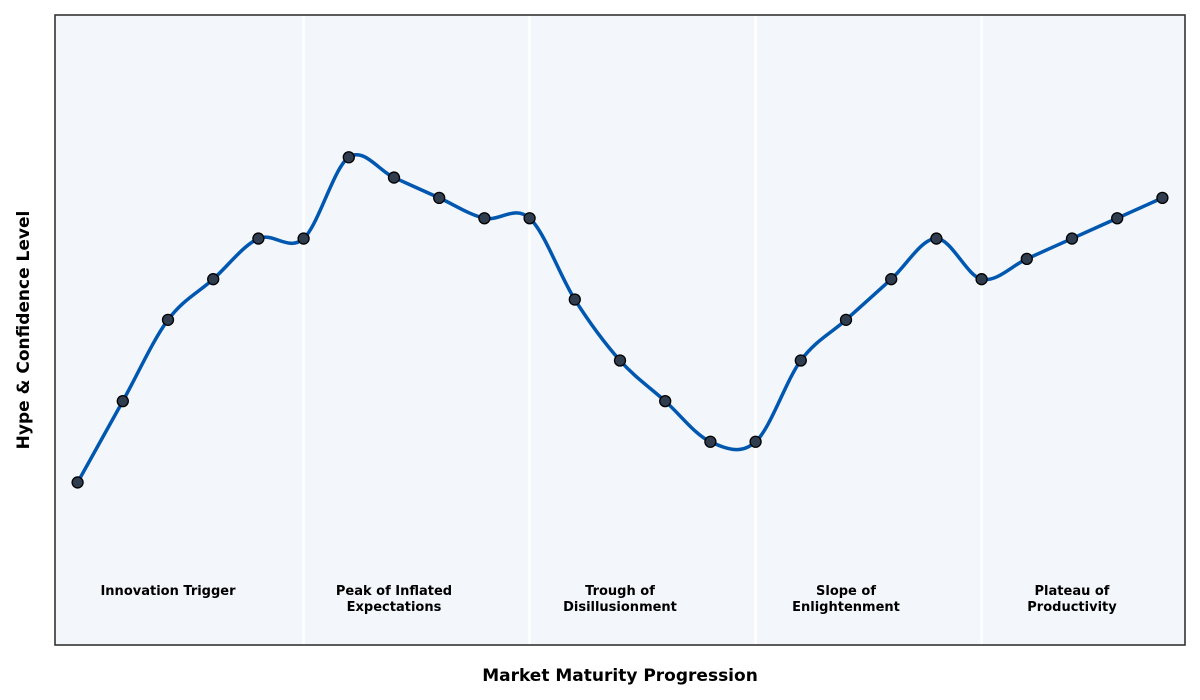 The image size is (1200, 700). I want to click on x-axis-label: Market Maturity Progression, so click(620, 676).